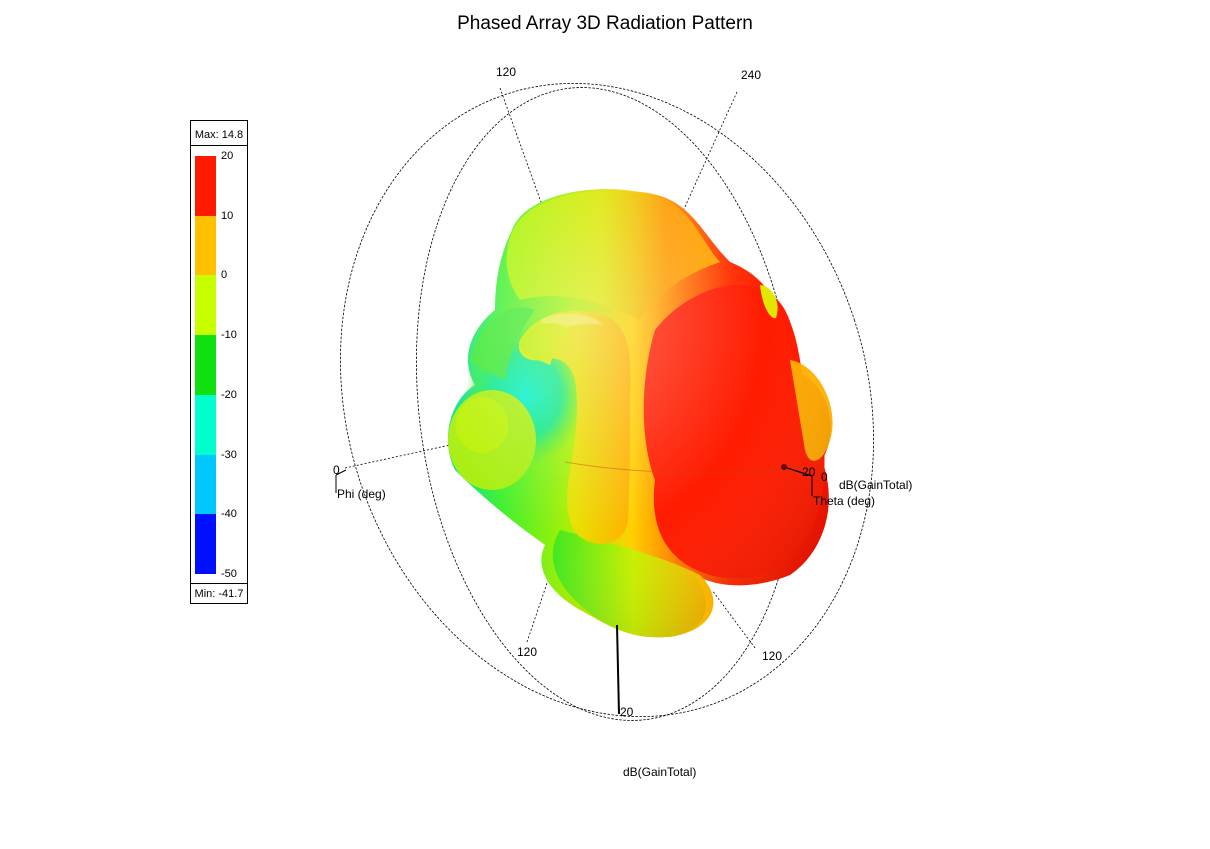 The height and width of the screenshot is (849, 1210). What do you see at coordinates (224, 275) in the screenshot?
I see `colorbar-tick-label: 0` at bounding box center [224, 275].